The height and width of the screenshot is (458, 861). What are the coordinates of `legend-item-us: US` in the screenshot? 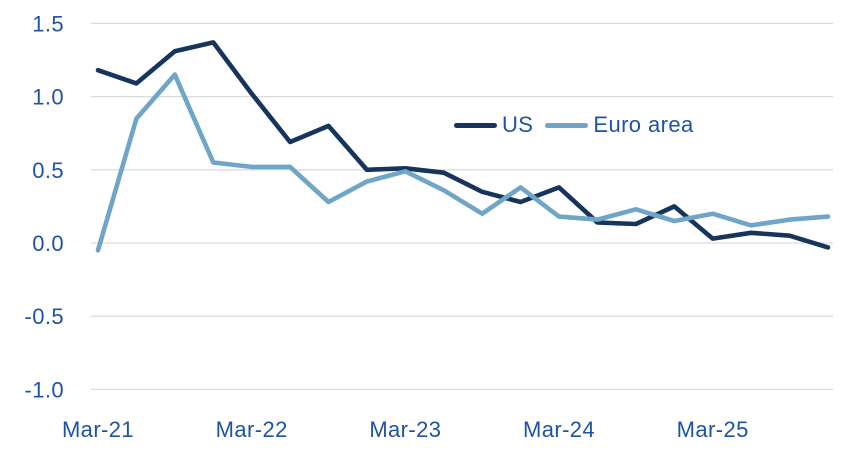 It's located at (493, 125).